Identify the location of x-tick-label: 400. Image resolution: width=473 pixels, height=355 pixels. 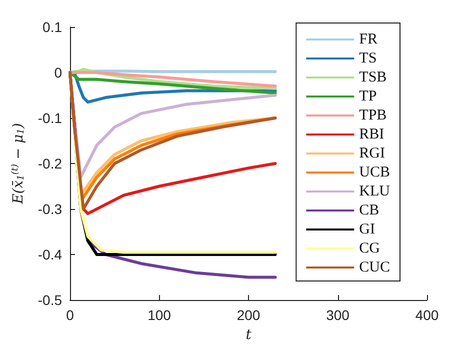
(427, 315).